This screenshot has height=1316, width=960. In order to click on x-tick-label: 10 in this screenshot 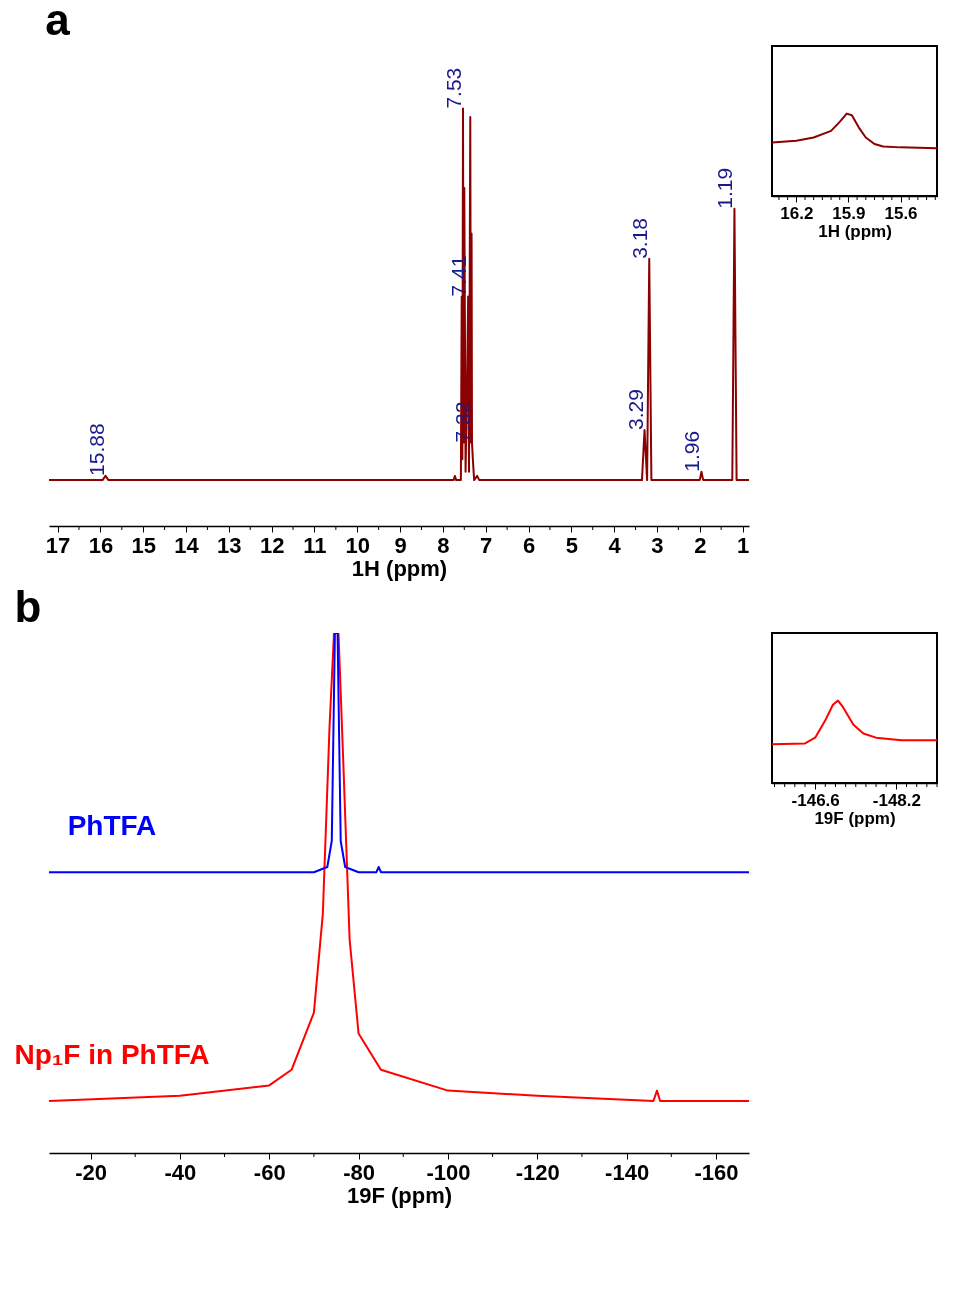, I will do `click(357, 545)`.